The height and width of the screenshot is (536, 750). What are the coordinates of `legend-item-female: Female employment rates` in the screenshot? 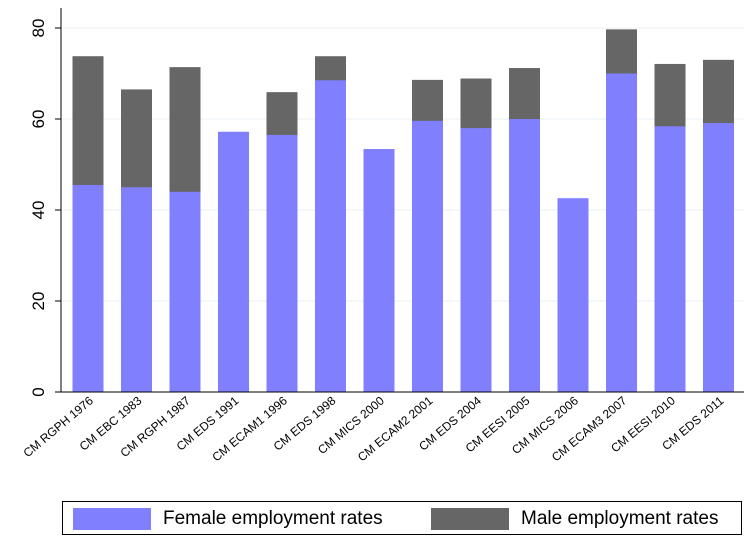 It's located at (228, 519).